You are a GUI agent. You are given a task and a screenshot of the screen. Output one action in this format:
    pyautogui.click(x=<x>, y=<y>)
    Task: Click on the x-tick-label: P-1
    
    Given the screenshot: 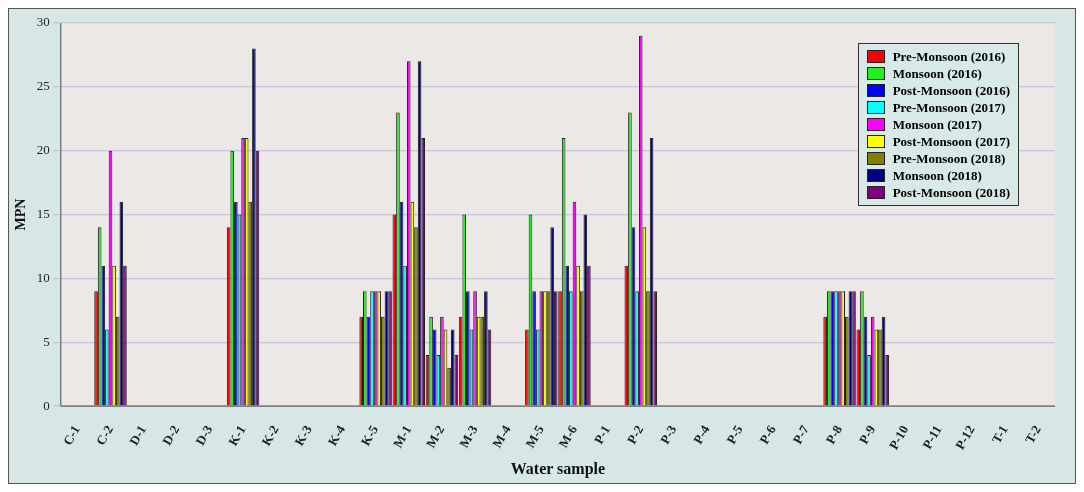 What is the action you would take?
    pyautogui.click(x=602, y=434)
    